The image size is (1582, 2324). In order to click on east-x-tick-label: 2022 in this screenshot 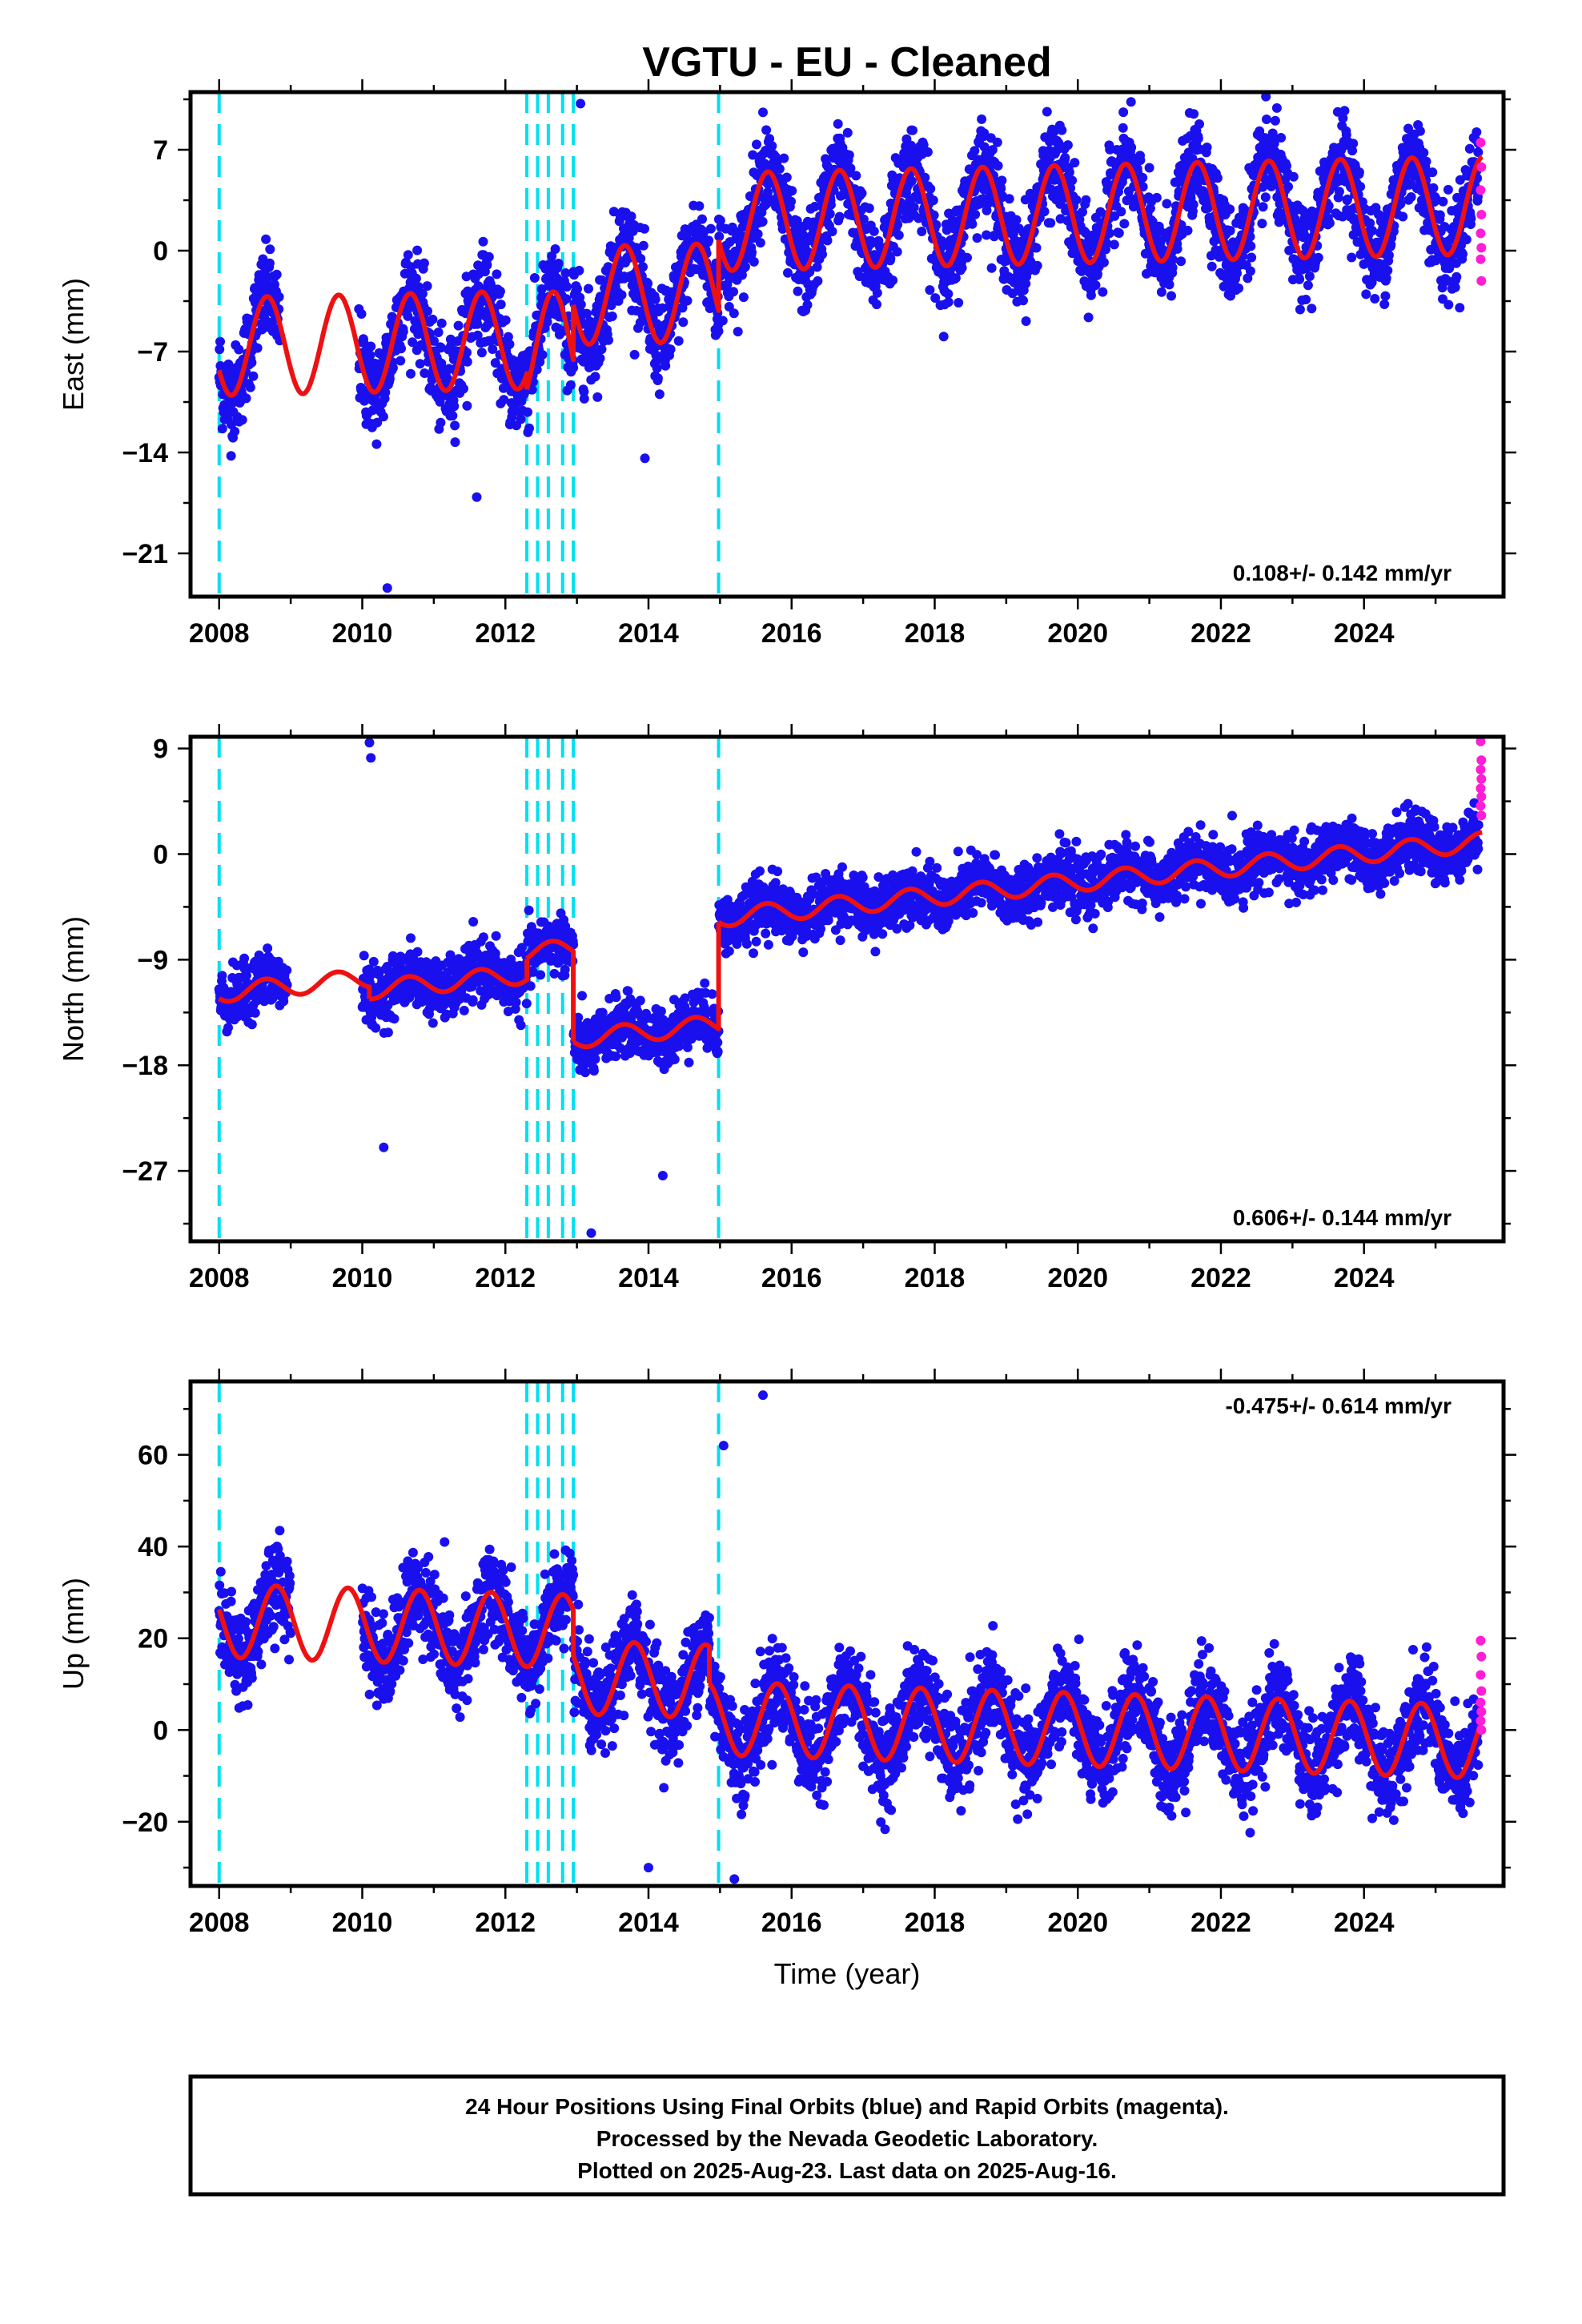, I will do `click(1221, 633)`.